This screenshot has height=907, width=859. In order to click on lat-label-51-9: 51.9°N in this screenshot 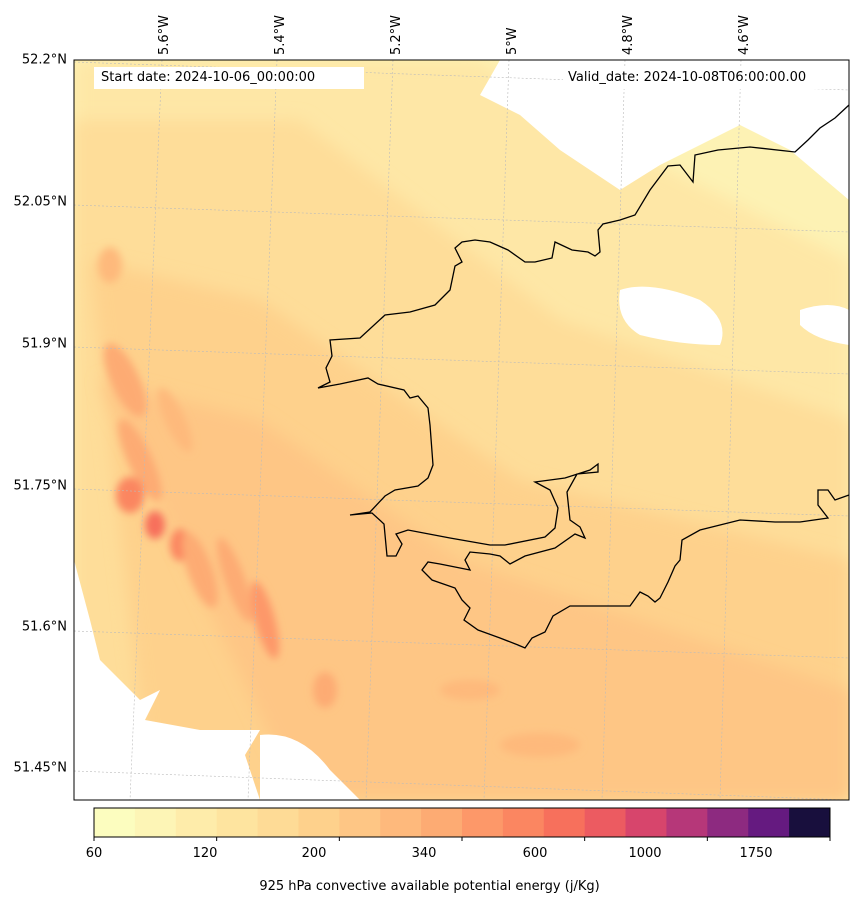, I will do `click(44, 344)`.